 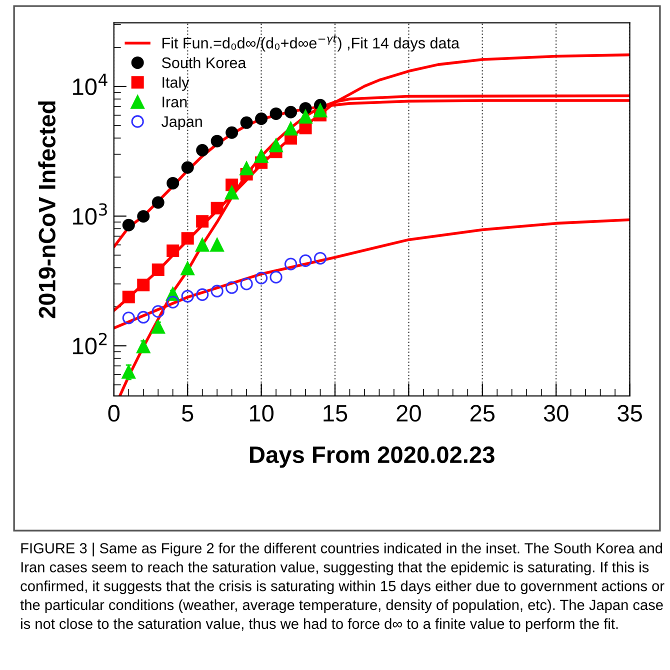 What do you see at coordinates (311, 43) in the screenshot?
I see `legend-label: Fit Fun.=d₀d∞/(d₀+d∞e$^{−γt}$) ,Fit 14 days data` at bounding box center [311, 43].